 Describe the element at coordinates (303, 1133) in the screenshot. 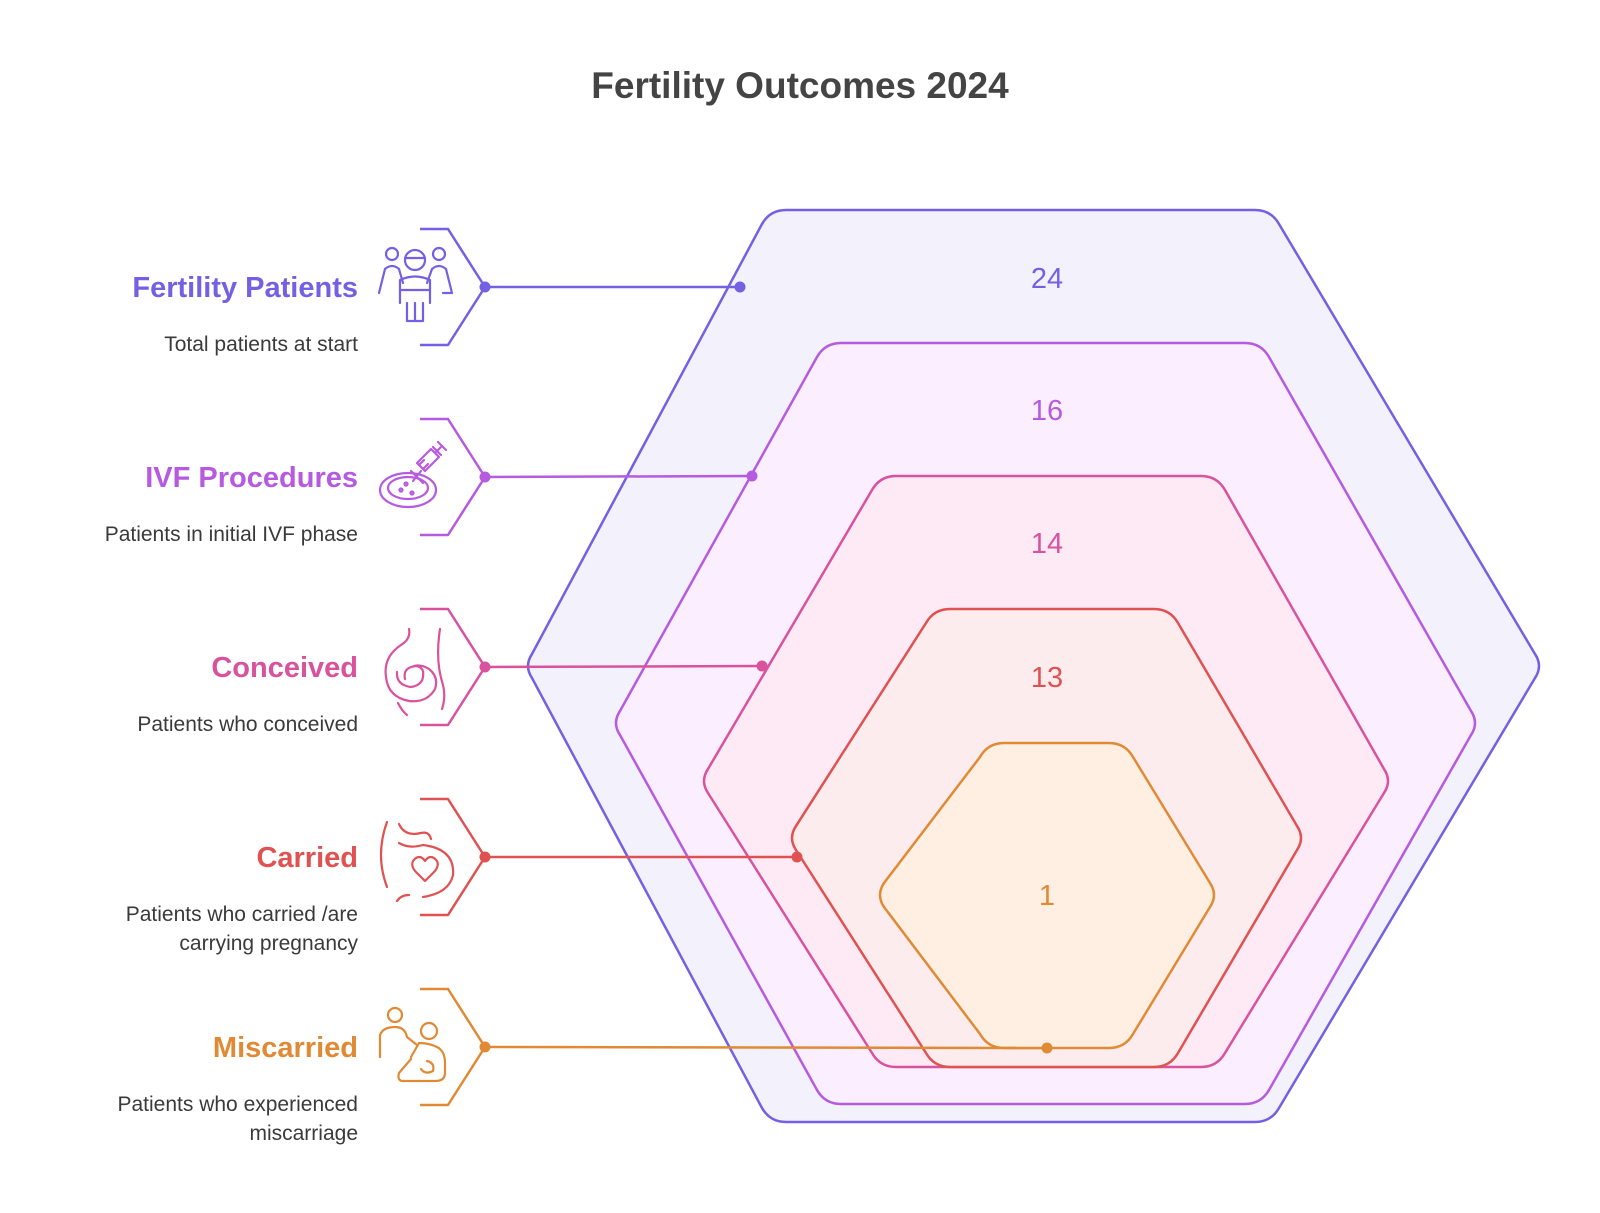

I see `description-miscarried: miscarriage` at that location.